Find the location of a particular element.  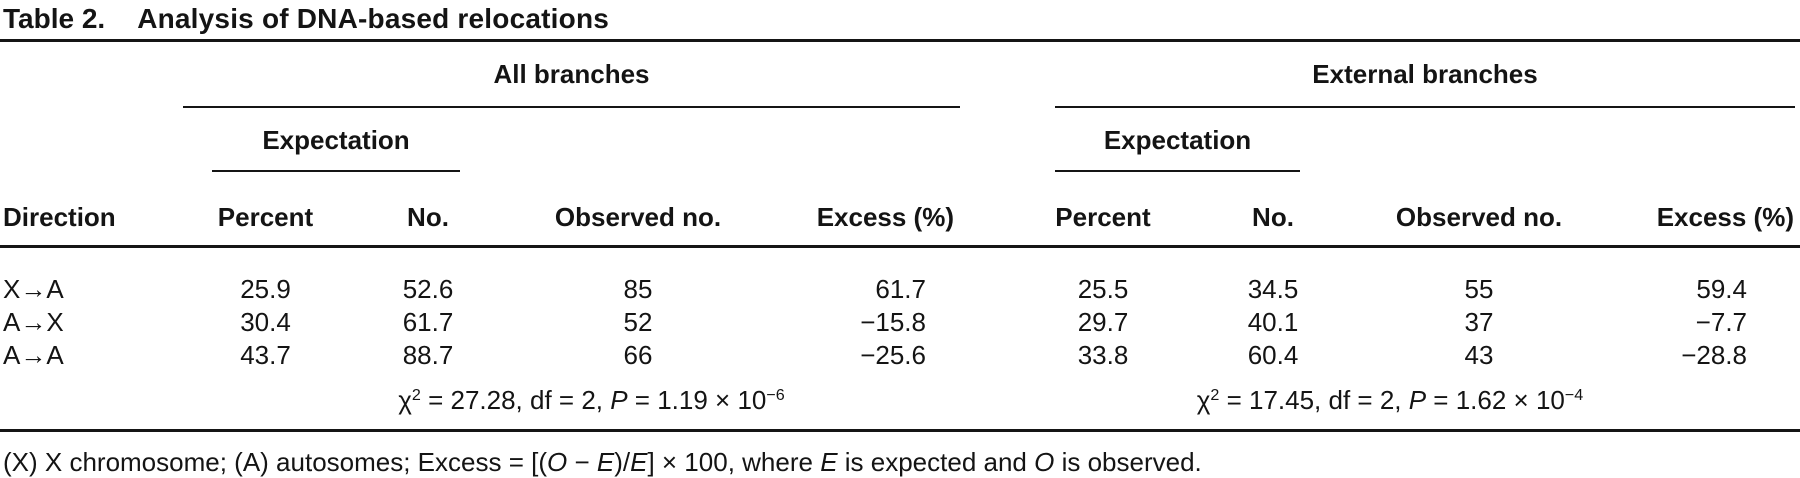

column-header-ext-observed: Observed no. is located at coordinates (1479, 210).